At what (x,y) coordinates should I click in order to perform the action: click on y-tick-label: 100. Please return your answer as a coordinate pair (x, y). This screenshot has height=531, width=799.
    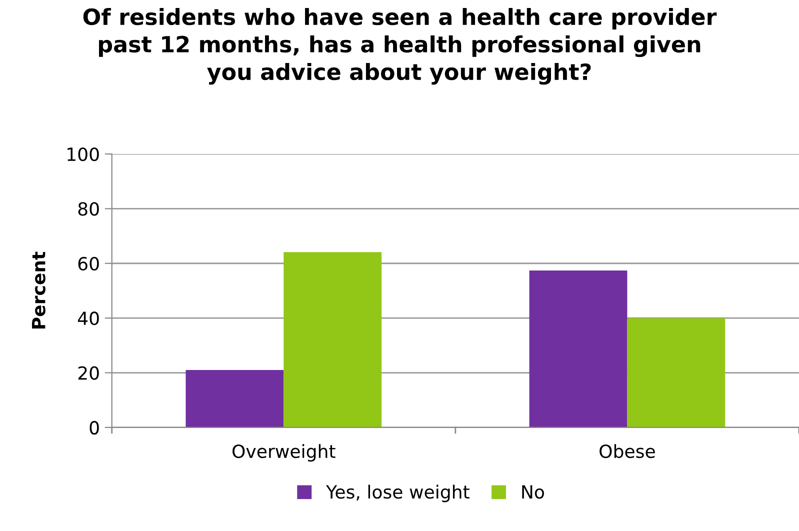
    Looking at the image, I should click on (83, 154).